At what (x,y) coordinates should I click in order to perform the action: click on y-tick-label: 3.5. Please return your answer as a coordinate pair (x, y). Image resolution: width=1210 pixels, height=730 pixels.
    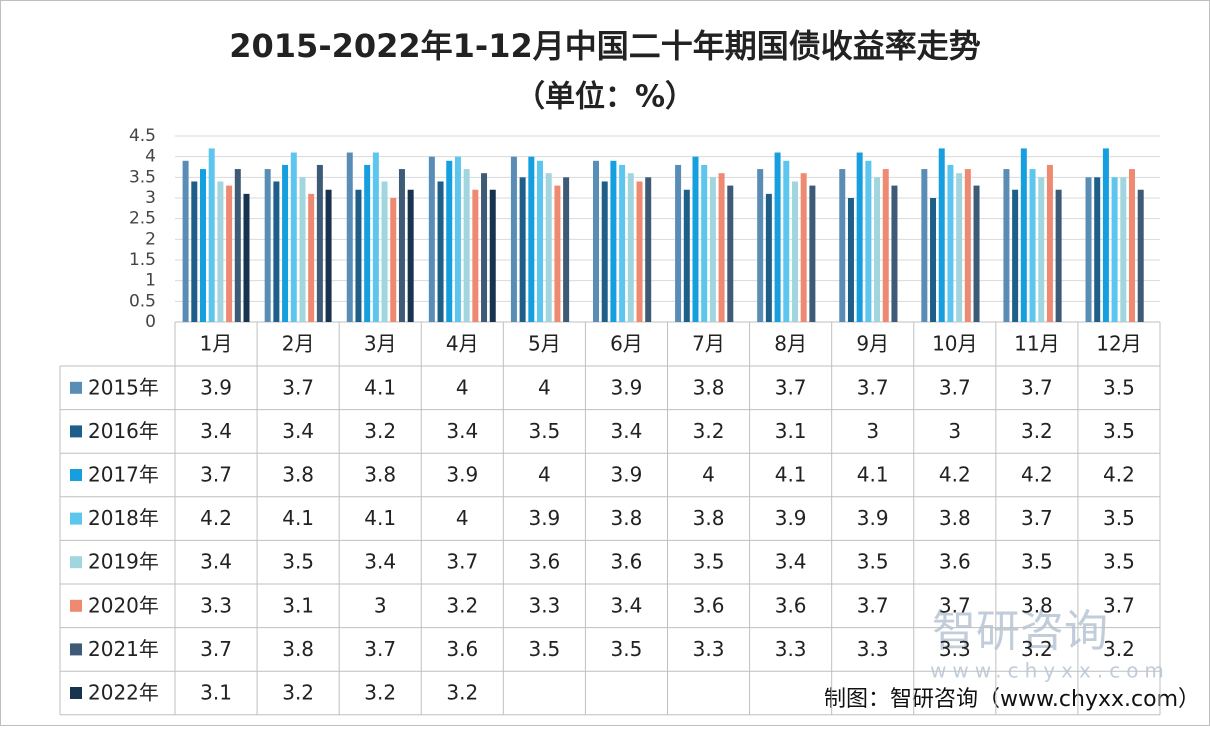
    Looking at the image, I should click on (142, 177).